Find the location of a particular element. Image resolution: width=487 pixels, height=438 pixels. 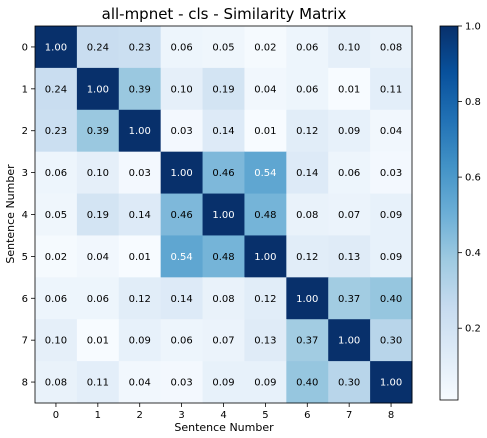

heatmap-cell-label-4-8: 0.09 is located at coordinates (391, 215).